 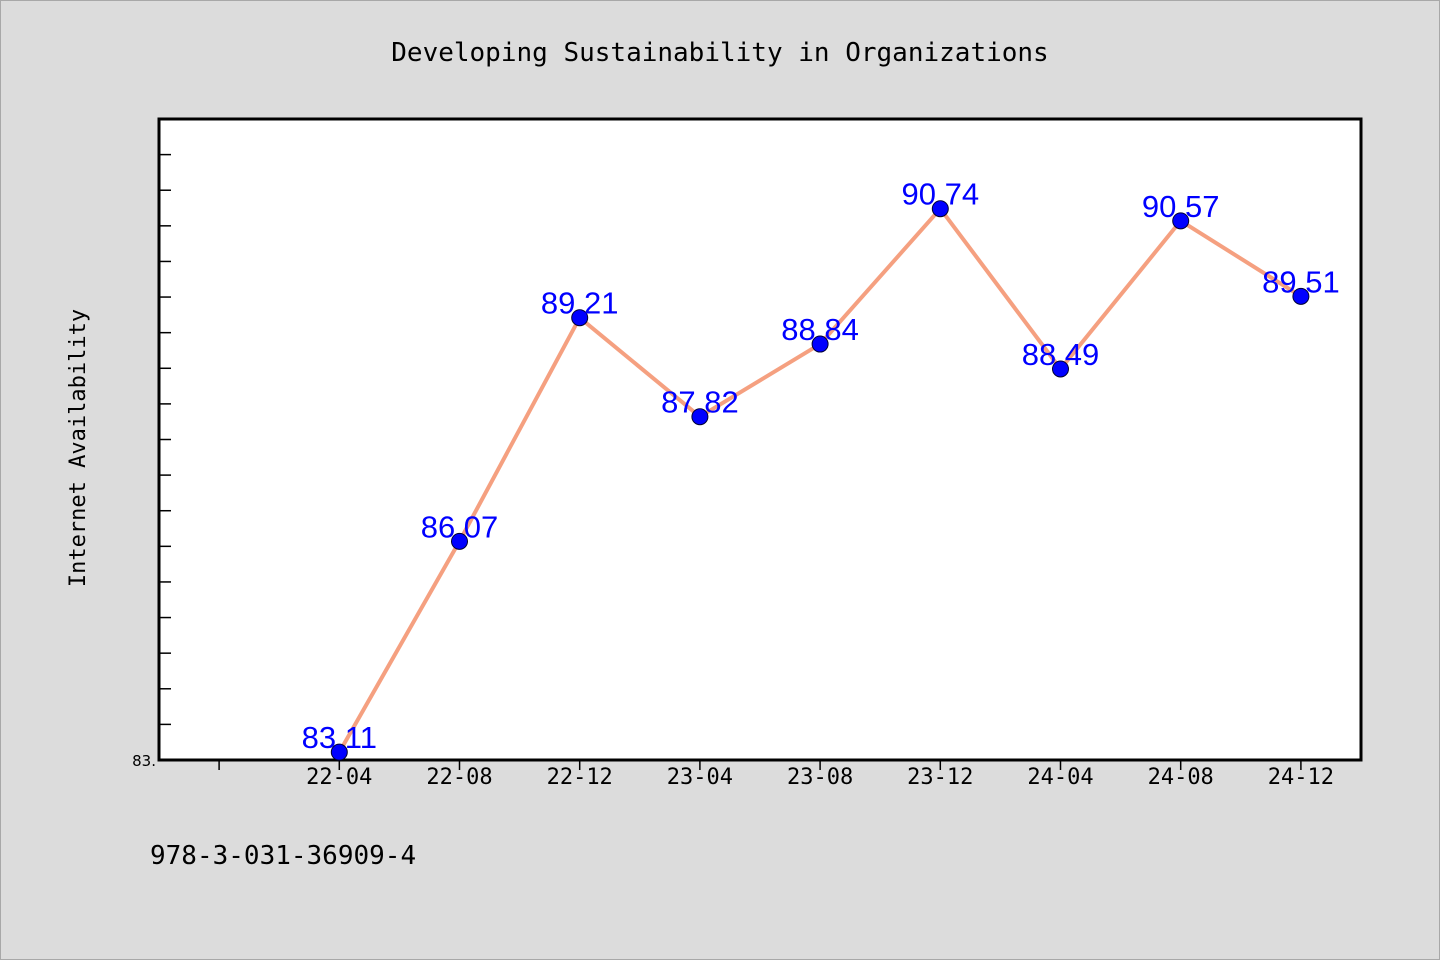 What do you see at coordinates (1061, 354) in the screenshot?
I see `data-label: 88.49` at bounding box center [1061, 354].